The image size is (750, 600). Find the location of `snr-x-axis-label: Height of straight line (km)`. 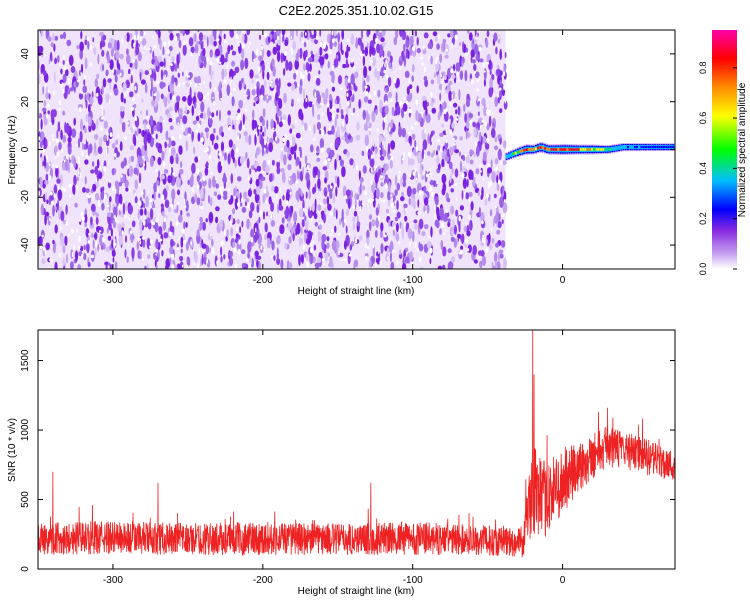

snr-x-axis-label: Height of straight line (km) is located at coordinates (356, 591).